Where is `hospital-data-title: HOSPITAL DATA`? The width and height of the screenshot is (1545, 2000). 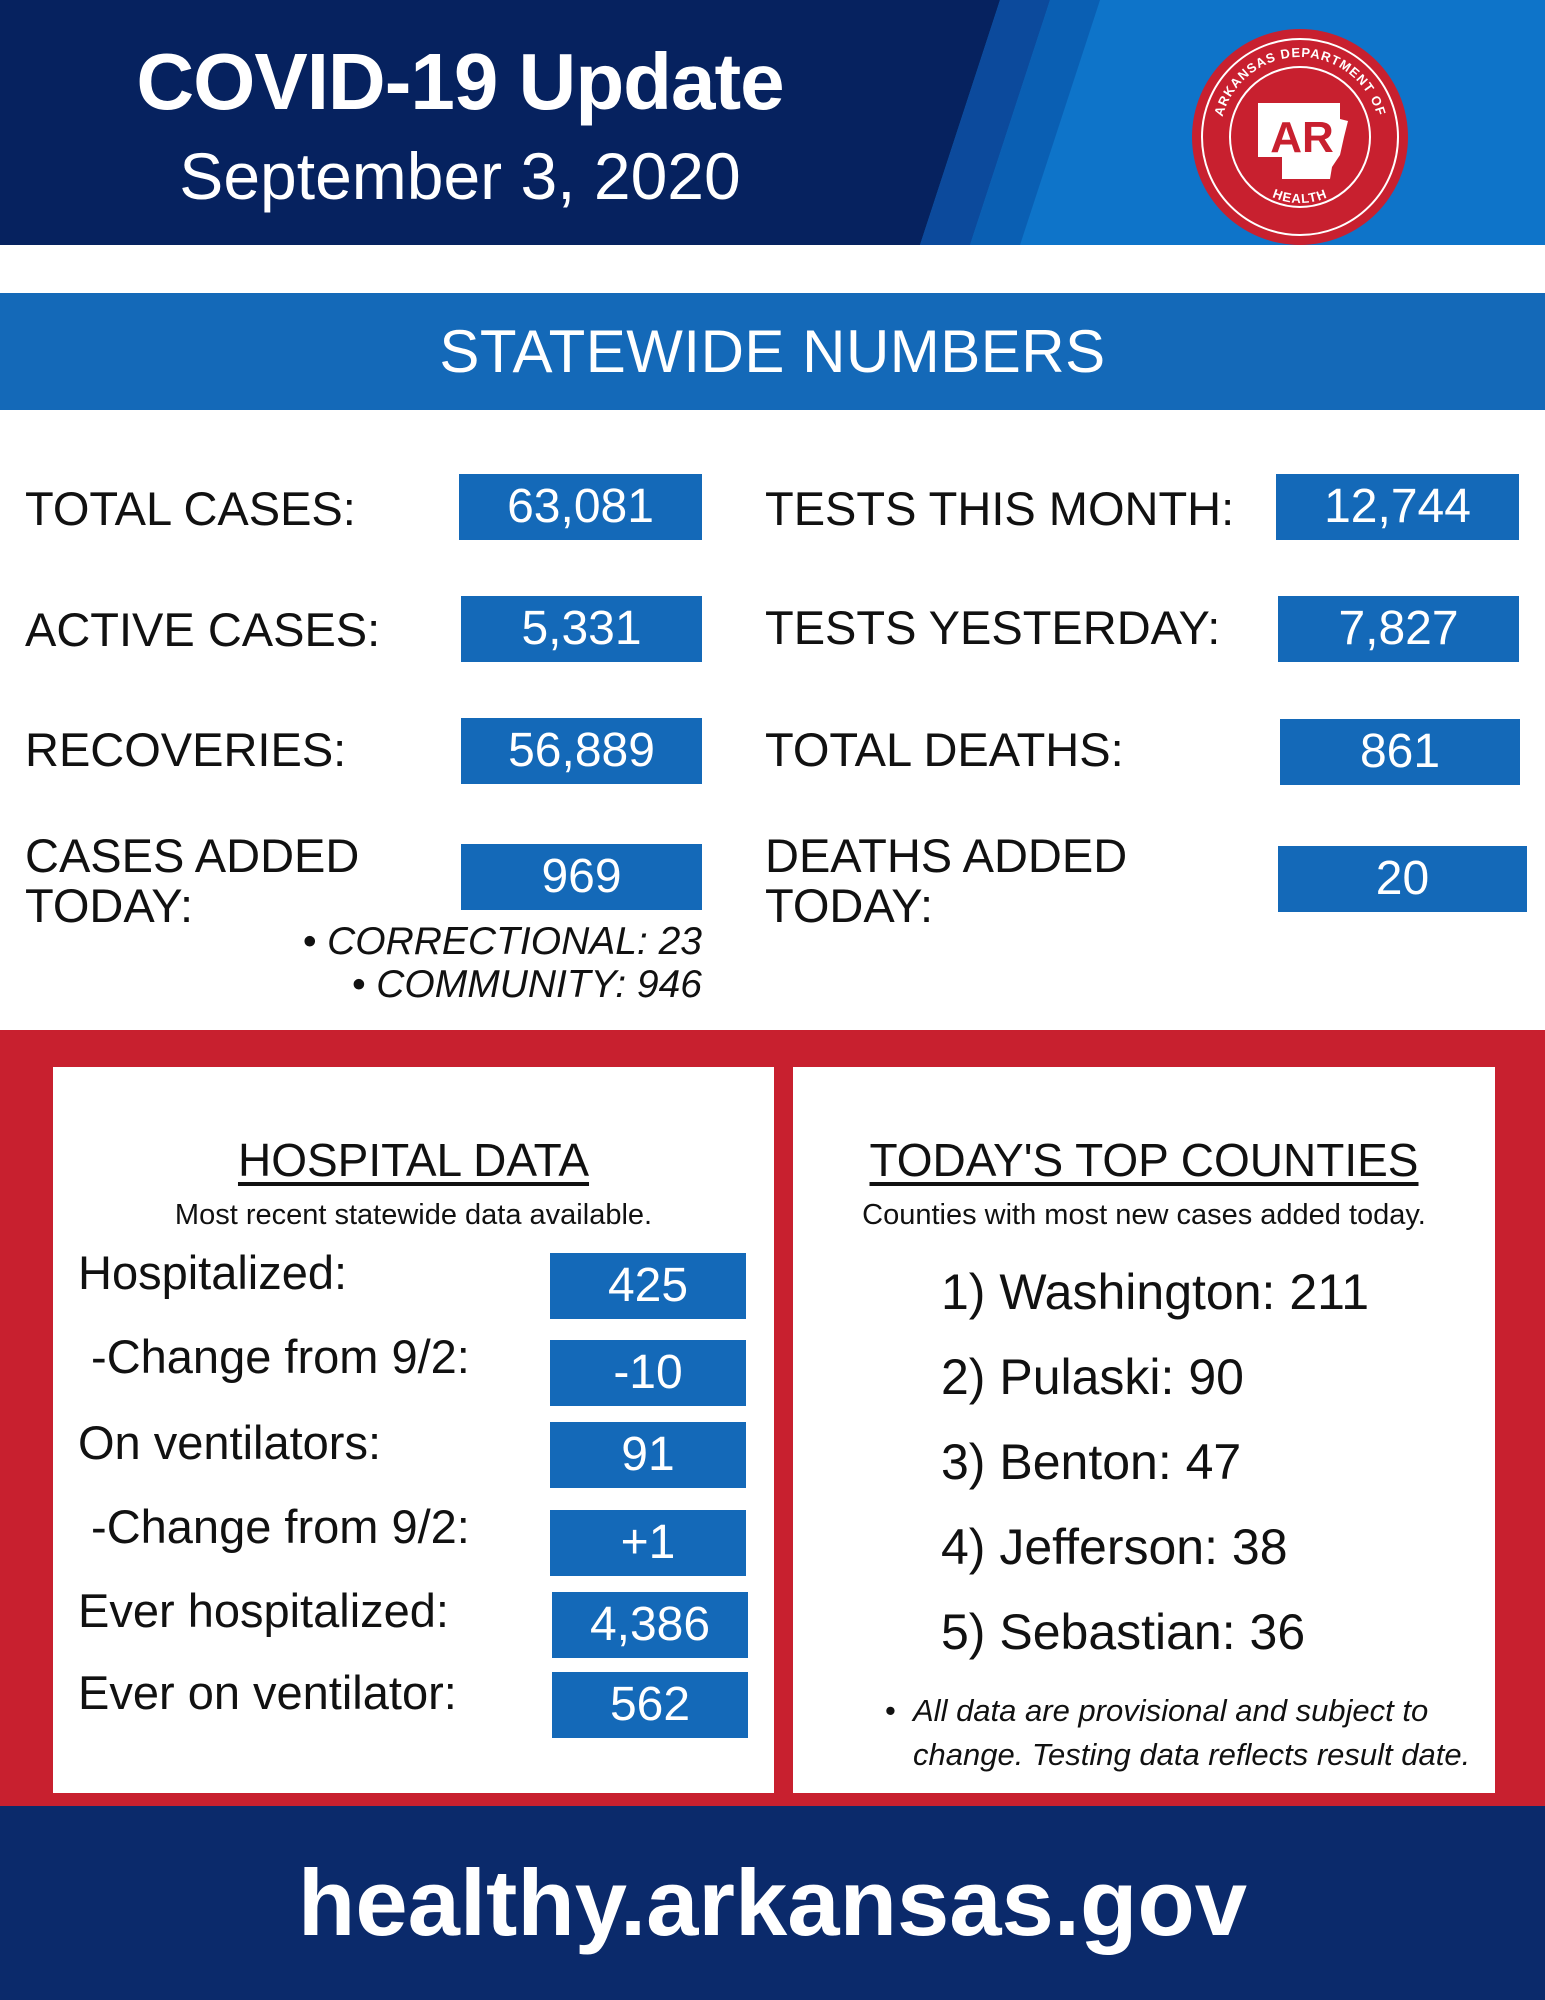 hospital-data-title: HOSPITAL DATA is located at coordinates (413, 1160).